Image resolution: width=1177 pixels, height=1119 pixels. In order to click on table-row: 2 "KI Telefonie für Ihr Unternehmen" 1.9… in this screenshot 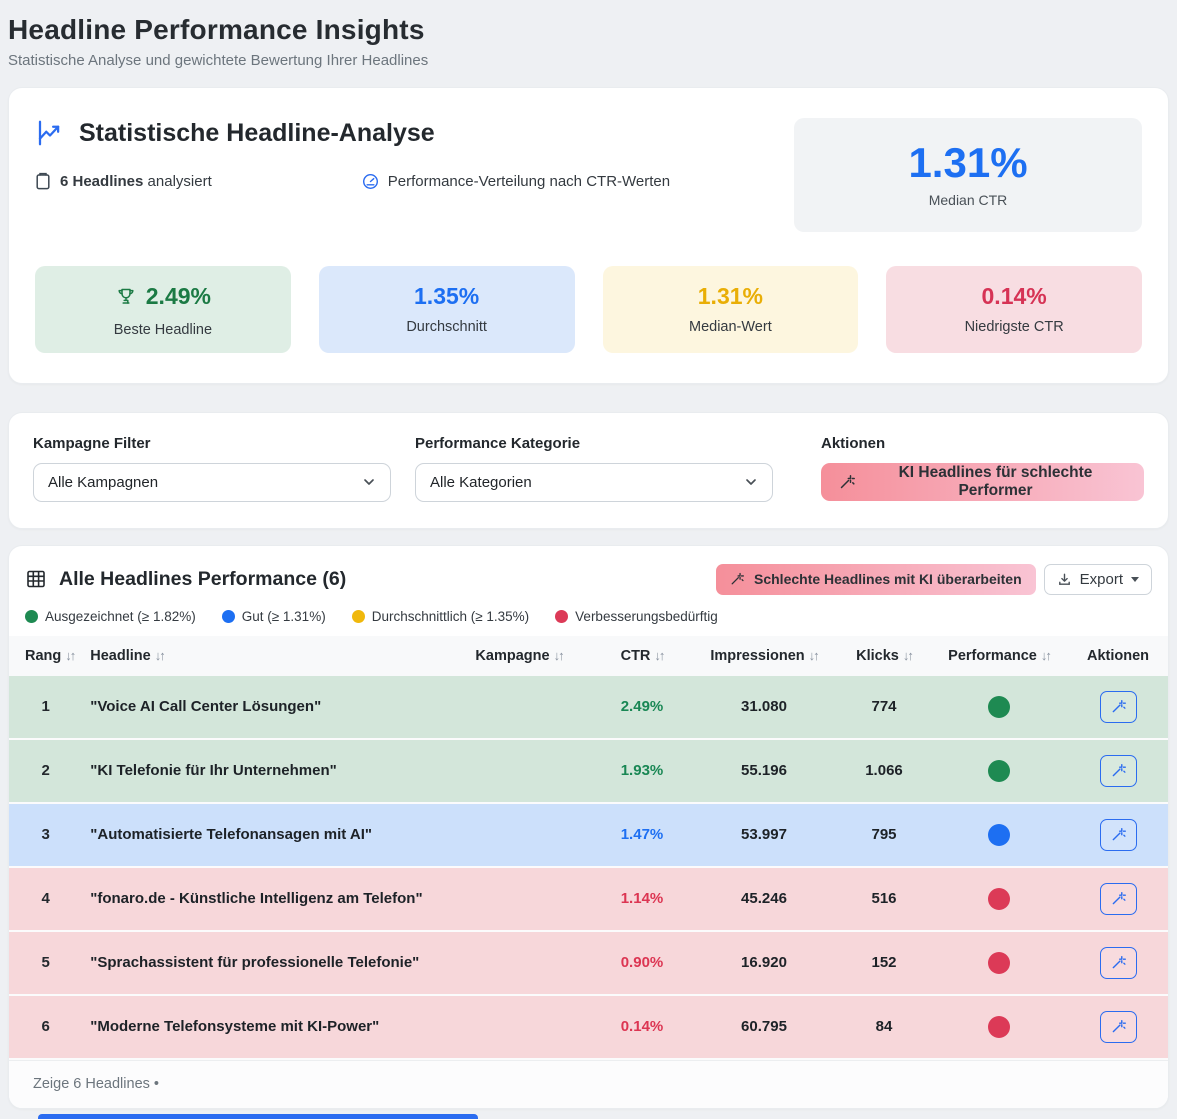, I will do `click(588, 771)`.